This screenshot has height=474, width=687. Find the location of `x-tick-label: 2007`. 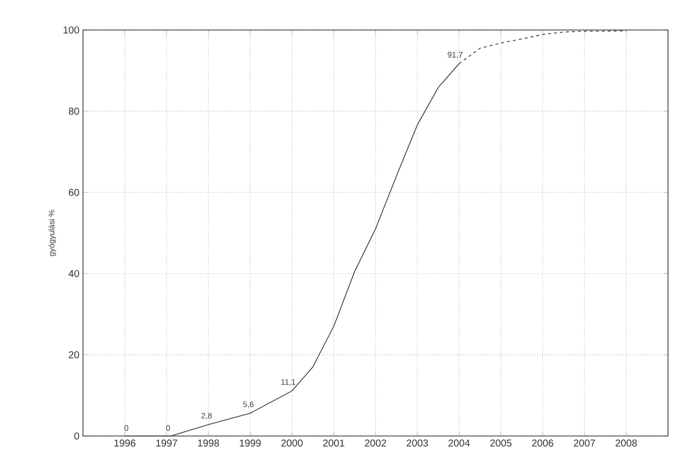

x-tick-label: 2007 is located at coordinates (585, 443).